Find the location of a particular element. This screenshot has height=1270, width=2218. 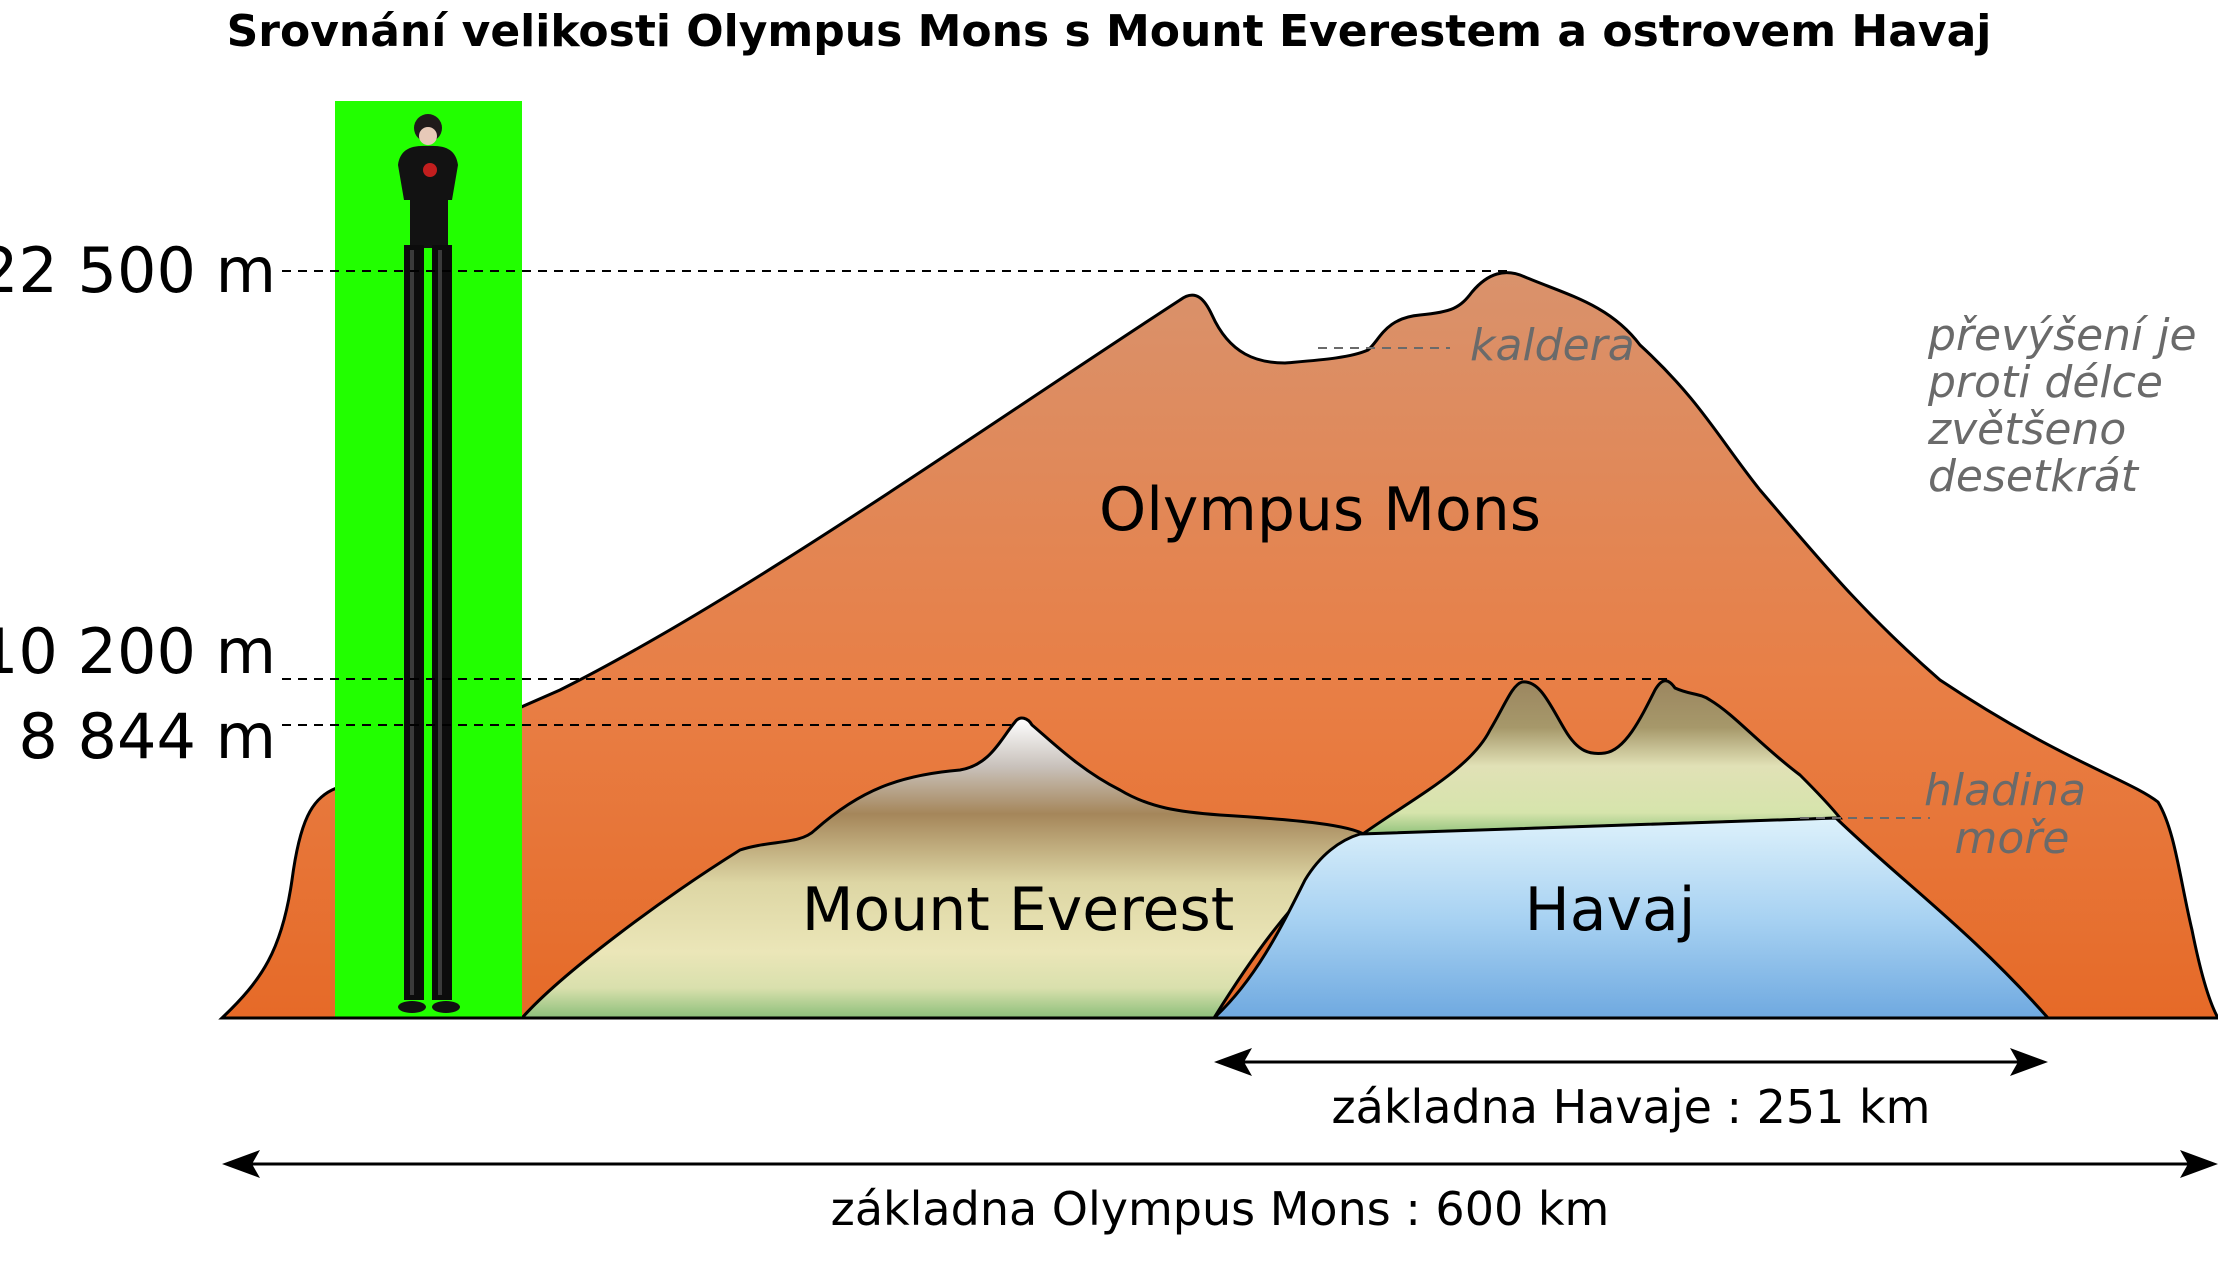

height-label-olympus: 22 500 m is located at coordinates (138, 270).